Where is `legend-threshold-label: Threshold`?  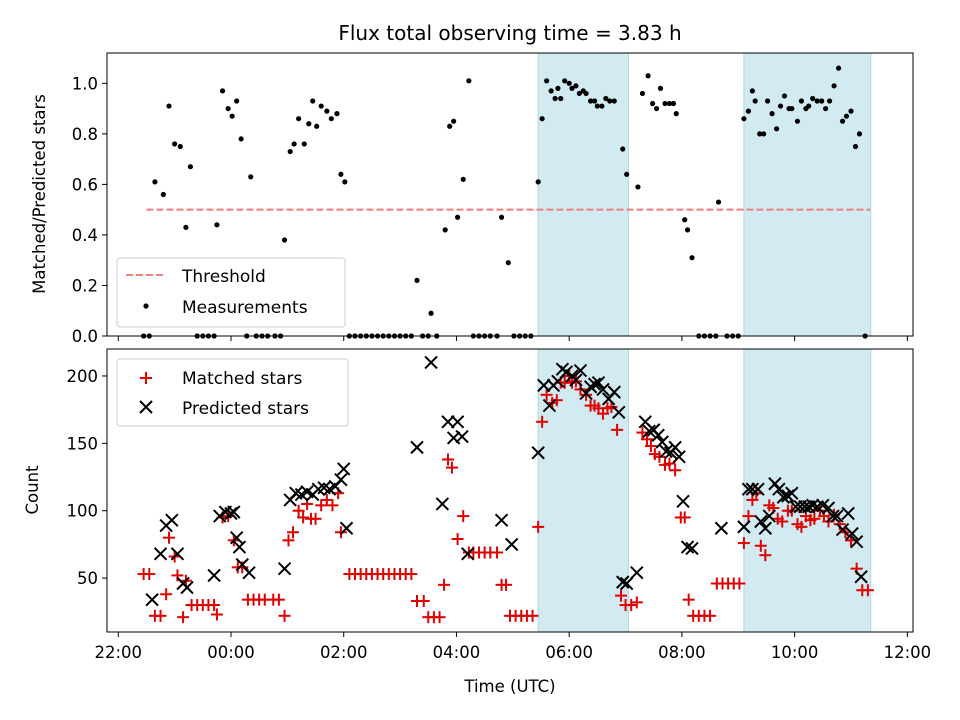
legend-threshold-label: Threshold is located at coordinates (223, 277).